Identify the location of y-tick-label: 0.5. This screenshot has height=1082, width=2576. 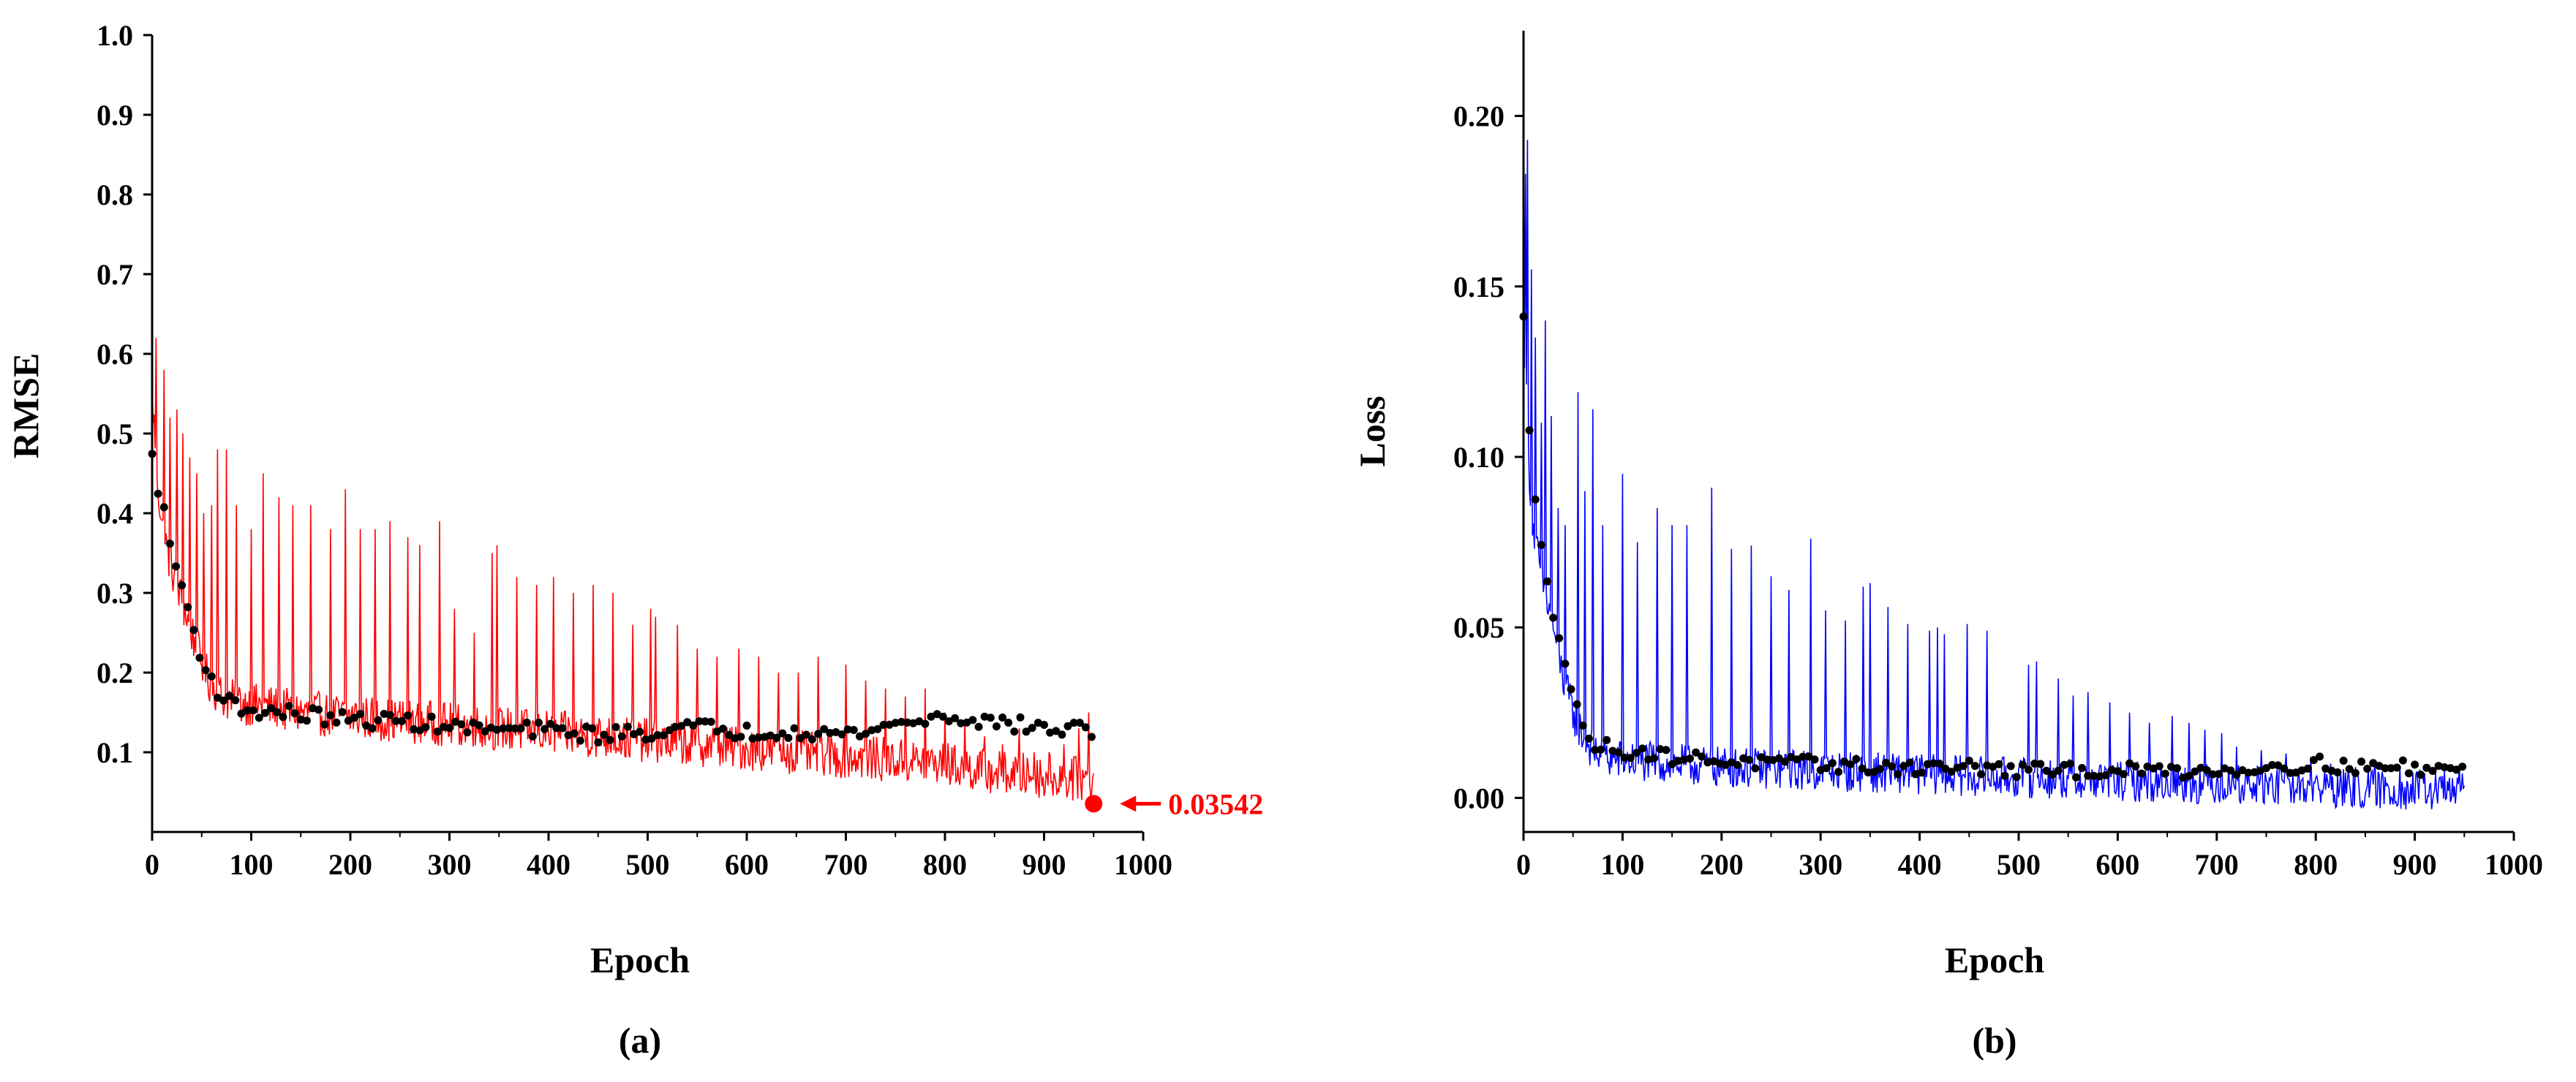
(115, 433).